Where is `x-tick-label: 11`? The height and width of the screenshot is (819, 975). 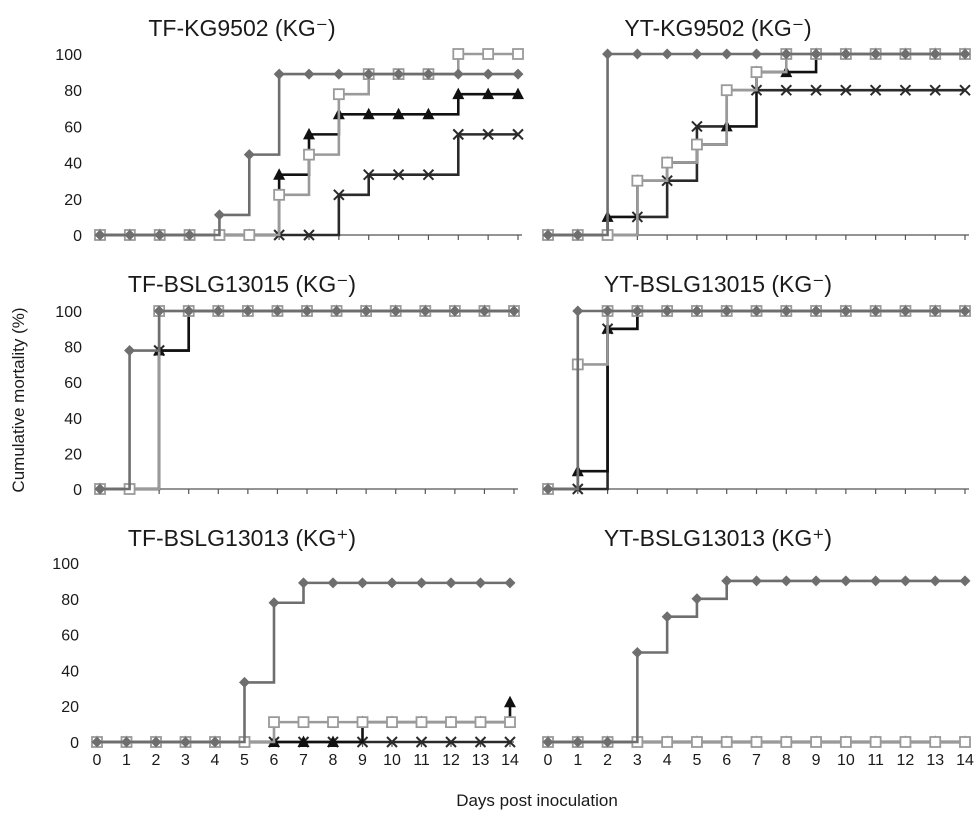
x-tick-label: 11 is located at coordinates (875, 760).